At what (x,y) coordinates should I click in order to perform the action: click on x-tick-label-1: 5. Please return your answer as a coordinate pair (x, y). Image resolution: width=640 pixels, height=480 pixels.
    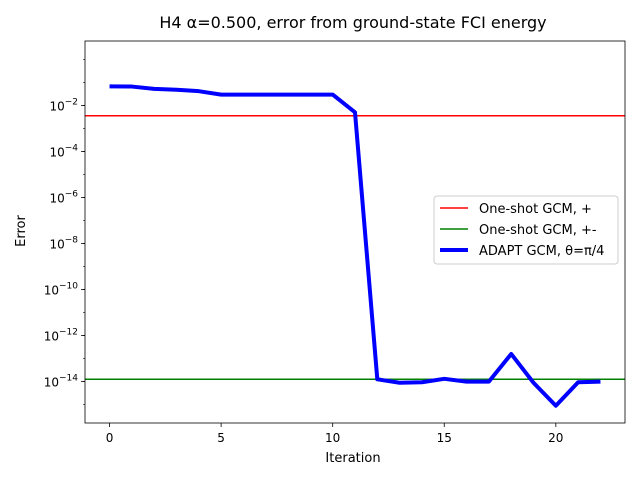
    Looking at the image, I should click on (221, 438).